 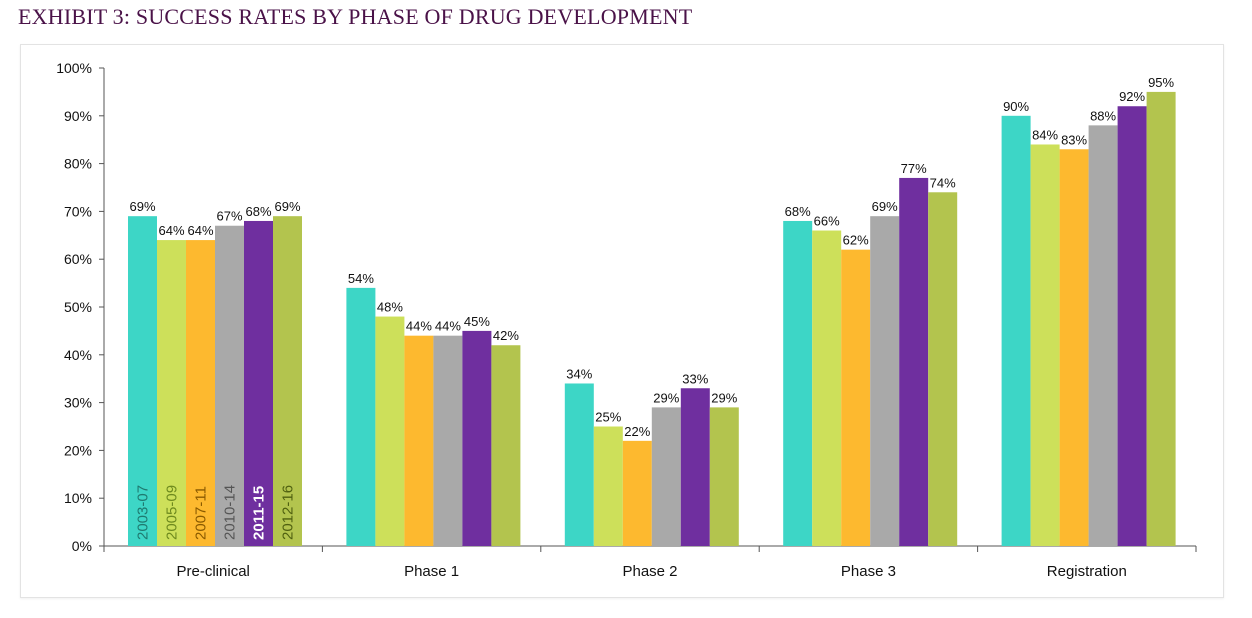 I want to click on y-tick-label: 10%, so click(x=78, y=498).